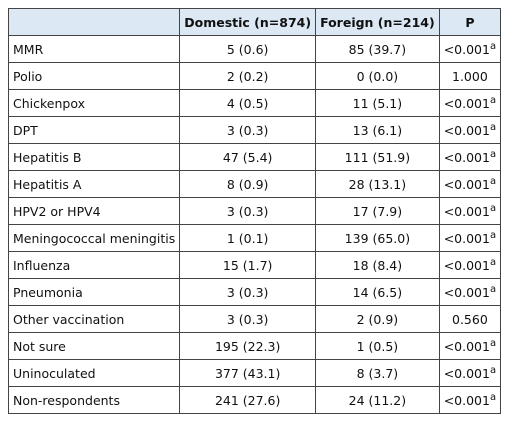 Image resolution: width=526 pixels, height=423 pixels. I want to click on domestic-cell: 241 (27.6), so click(248, 400).